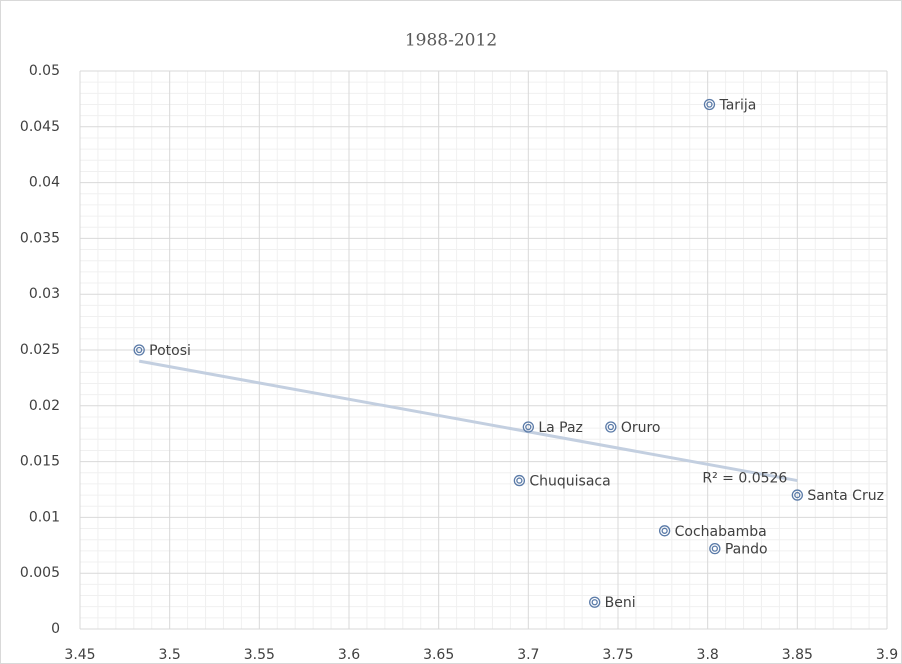 The height and width of the screenshot is (664, 902). Describe the element at coordinates (40, 462) in the screenshot. I see `y-tick-label: 0.015` at that location.